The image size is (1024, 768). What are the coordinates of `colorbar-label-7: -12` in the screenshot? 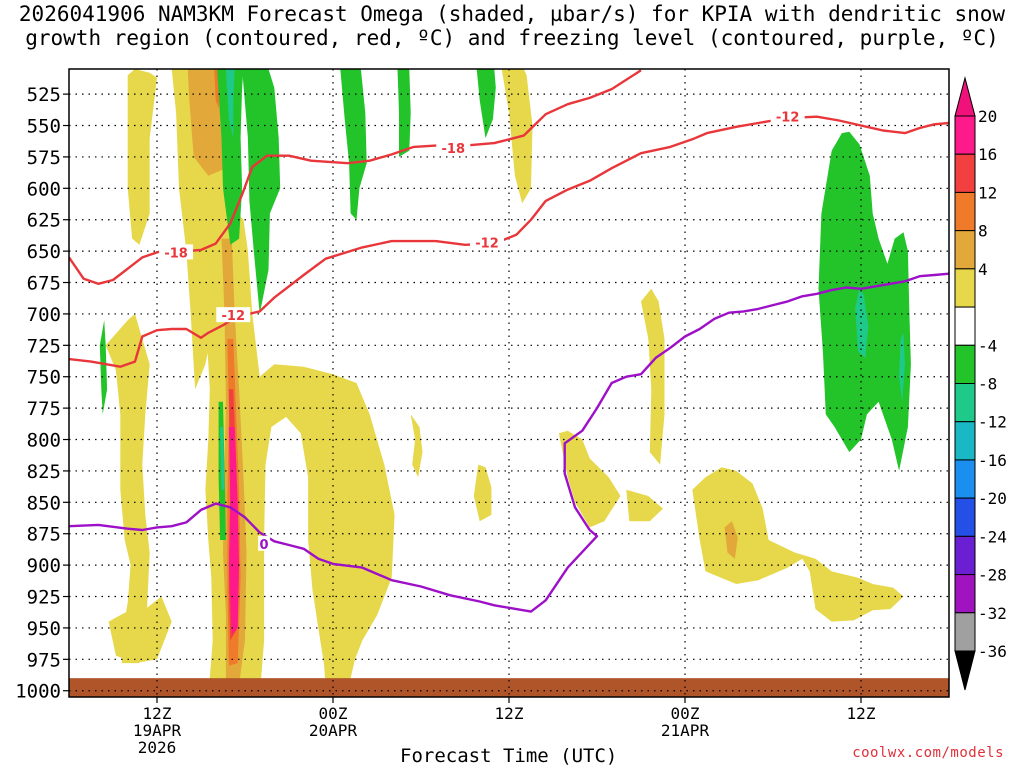 It's located at (992, 422).